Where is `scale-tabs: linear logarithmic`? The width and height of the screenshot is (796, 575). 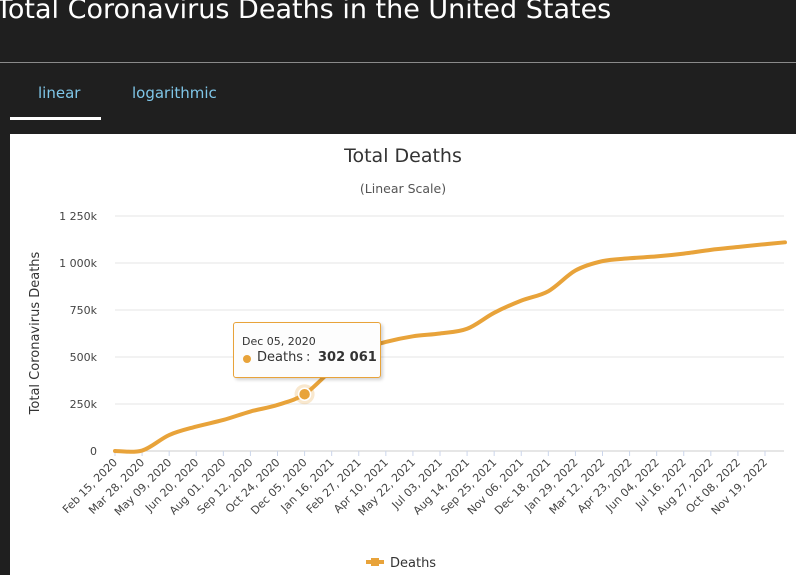 scale-tabs: linear logarithmic is located at coordinates (398, 91).